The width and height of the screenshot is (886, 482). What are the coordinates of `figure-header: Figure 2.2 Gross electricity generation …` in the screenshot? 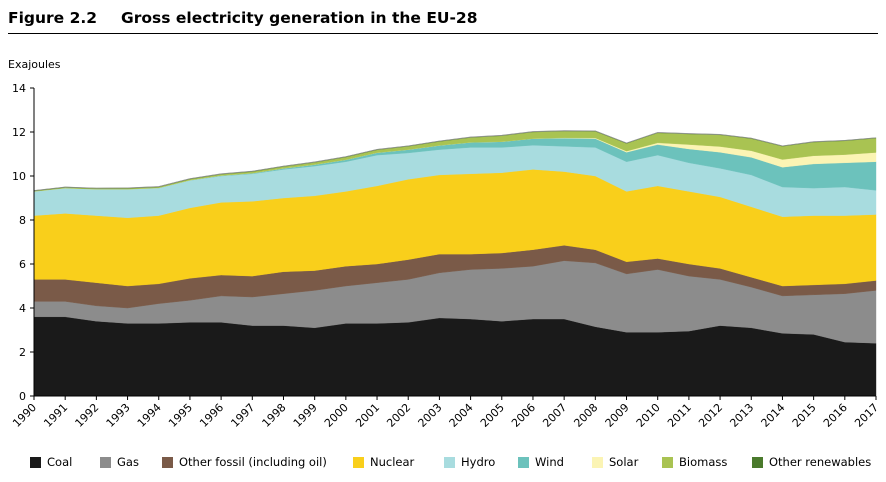 It's located at (442, 20).